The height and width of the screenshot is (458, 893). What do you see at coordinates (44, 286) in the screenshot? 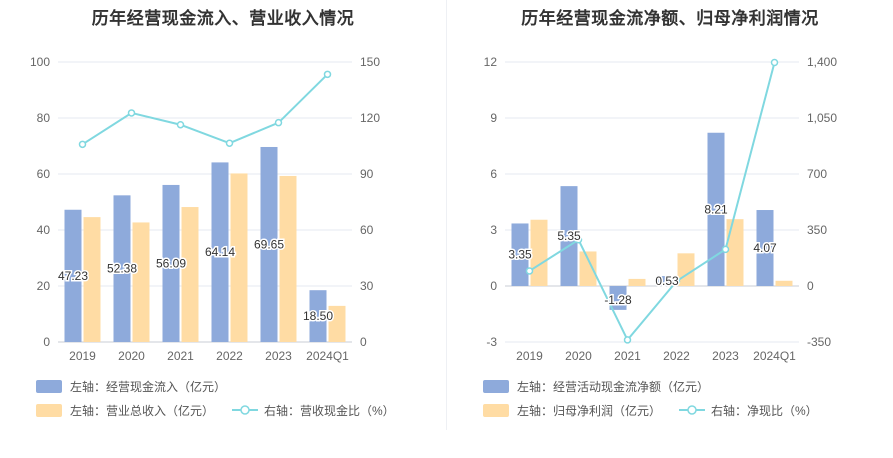
I see `y-left-tick-label: 20` at bounding box center [44, 286].